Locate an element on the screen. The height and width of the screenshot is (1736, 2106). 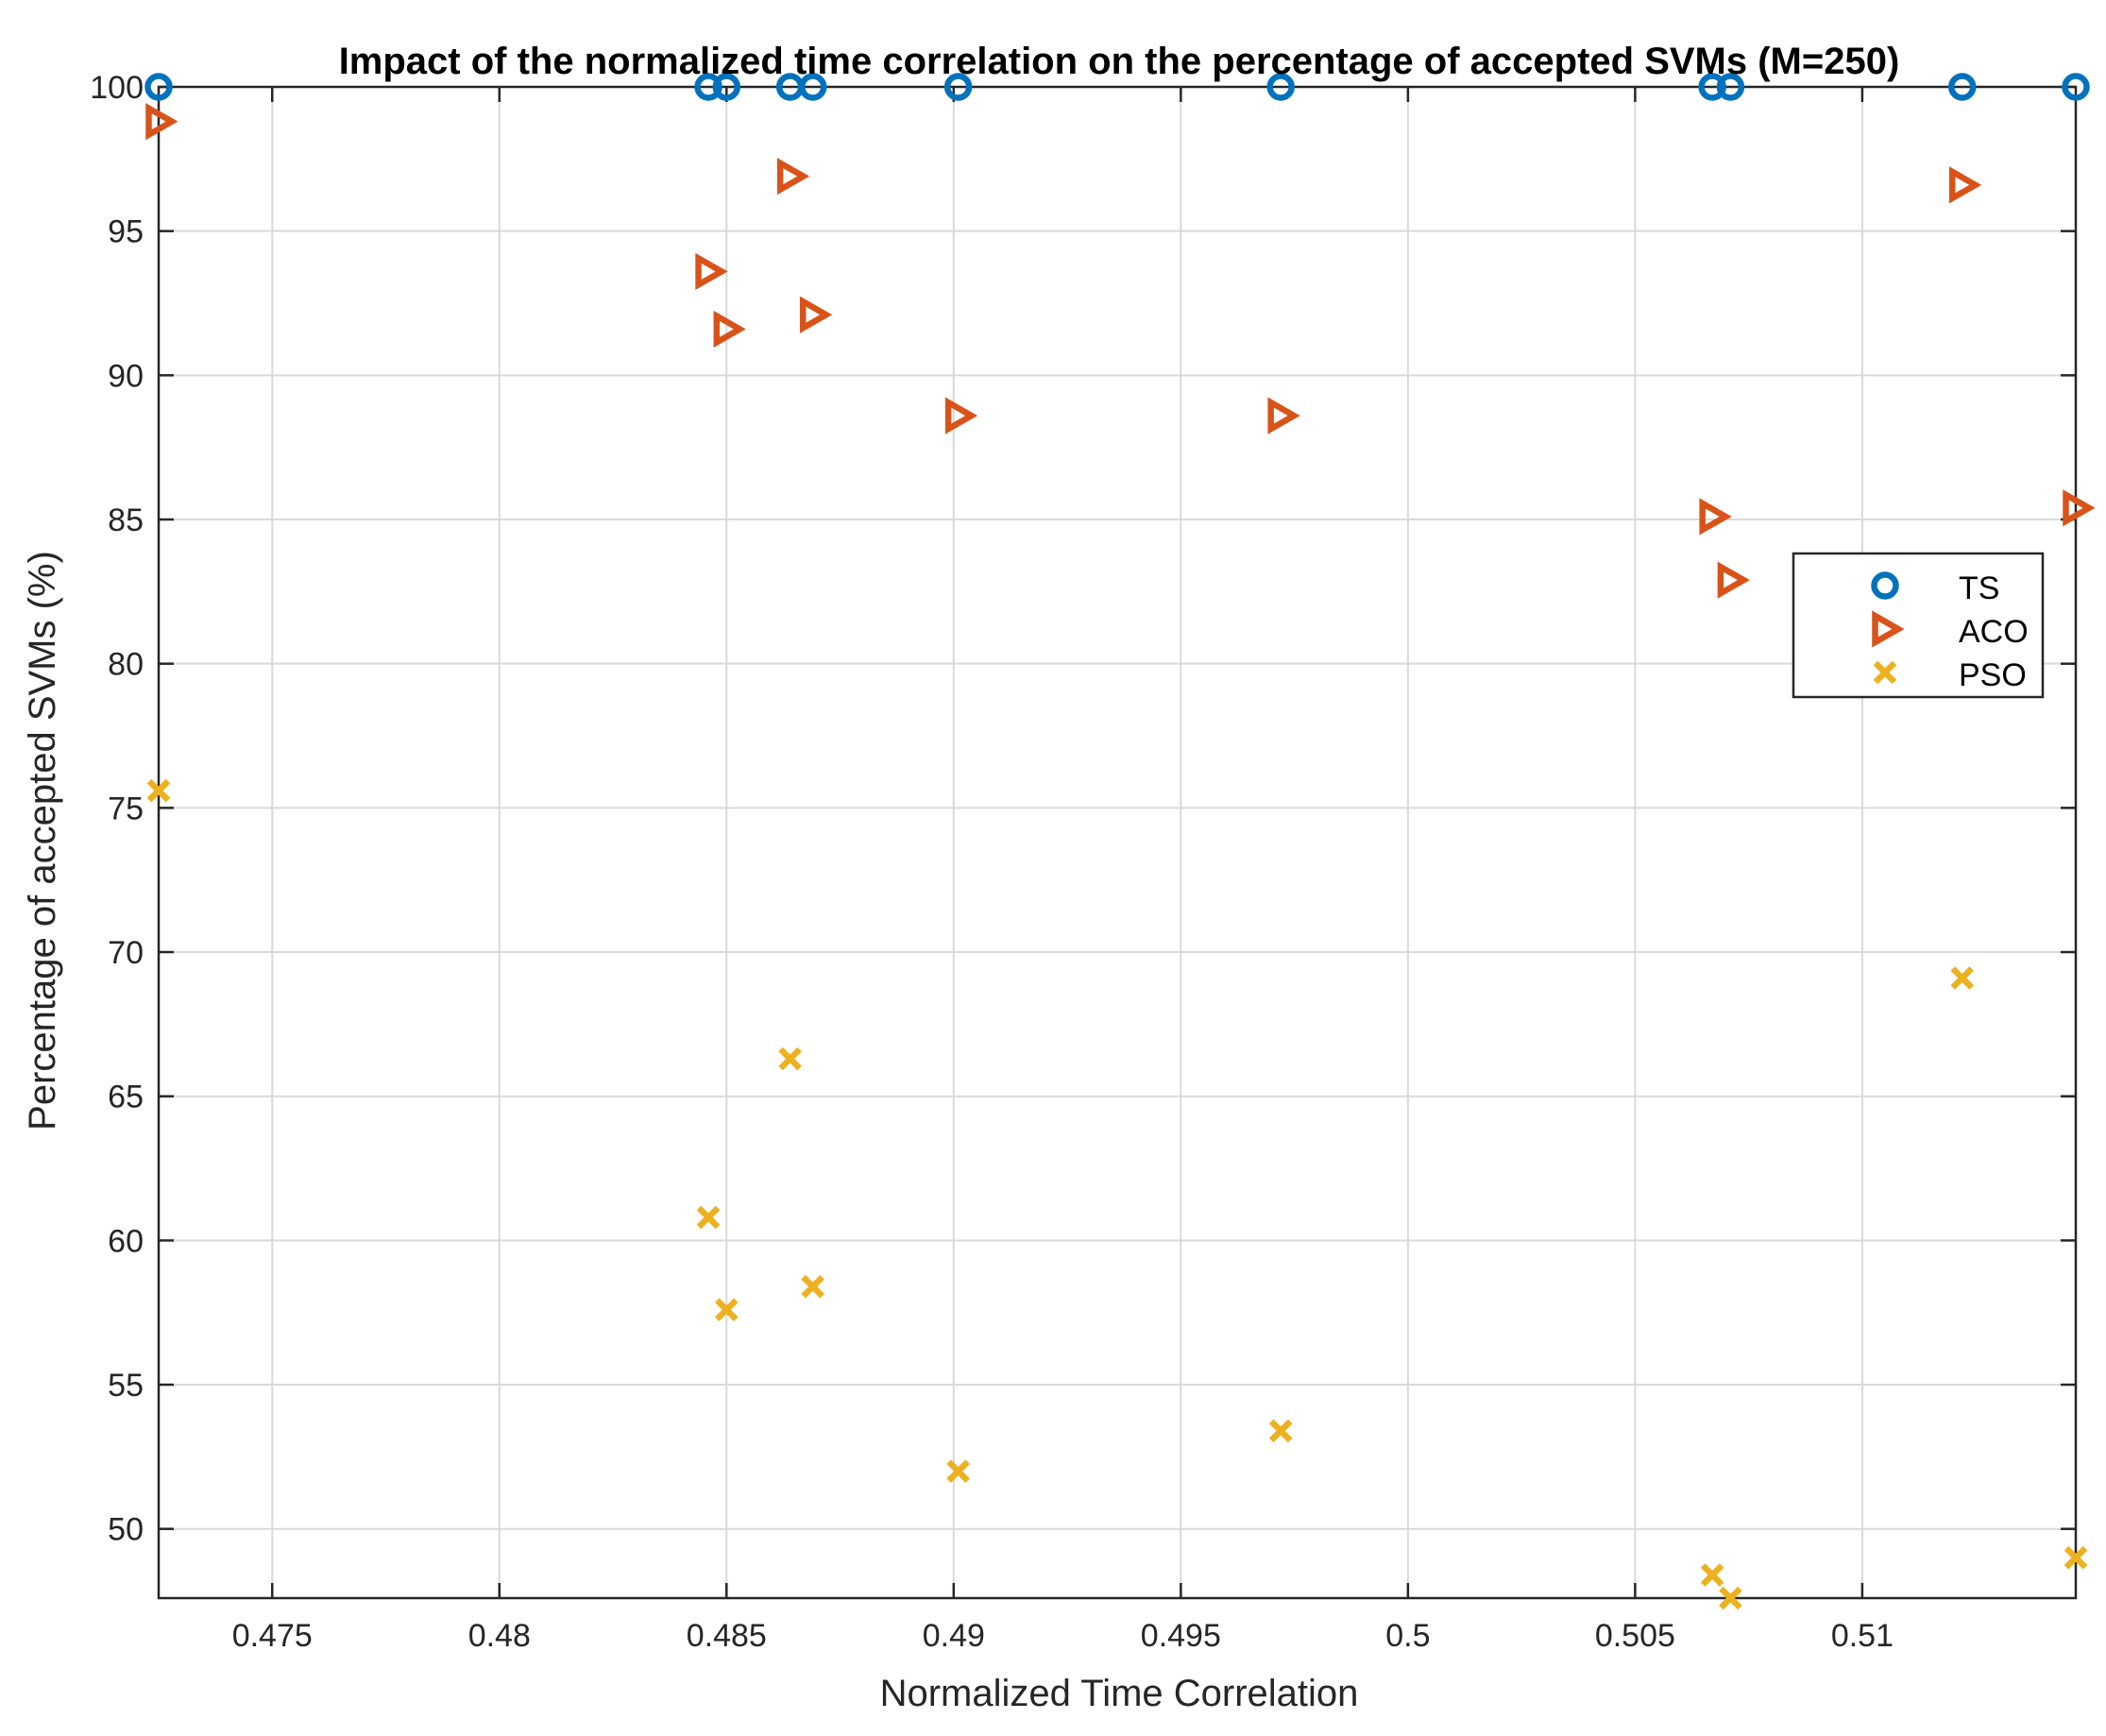
y-tick-label: 75 is located at coordinates (126, 809).